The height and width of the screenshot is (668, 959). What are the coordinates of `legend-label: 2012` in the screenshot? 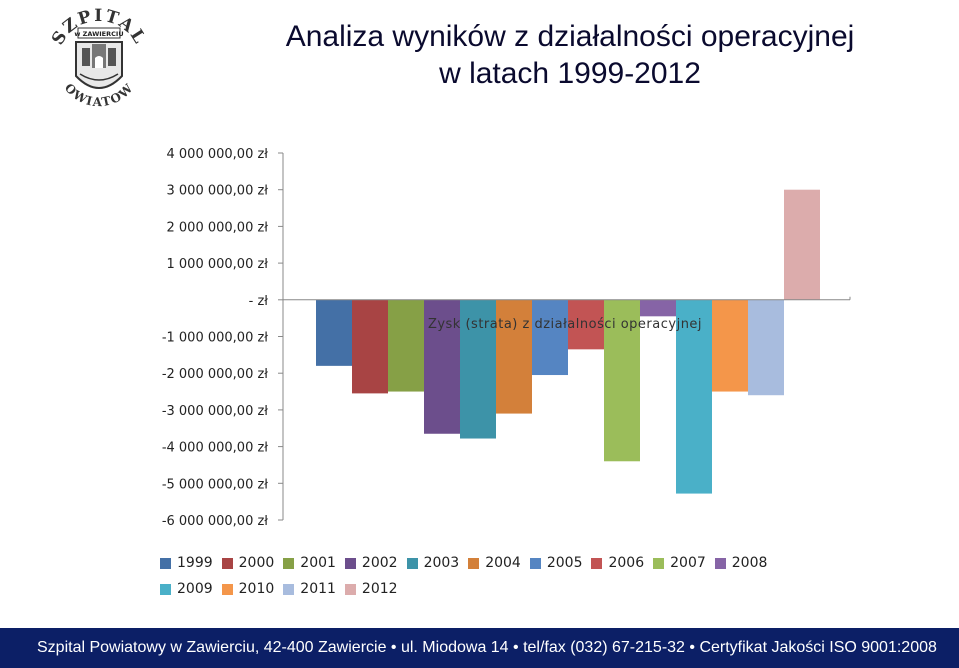 It's located at (379, 589).